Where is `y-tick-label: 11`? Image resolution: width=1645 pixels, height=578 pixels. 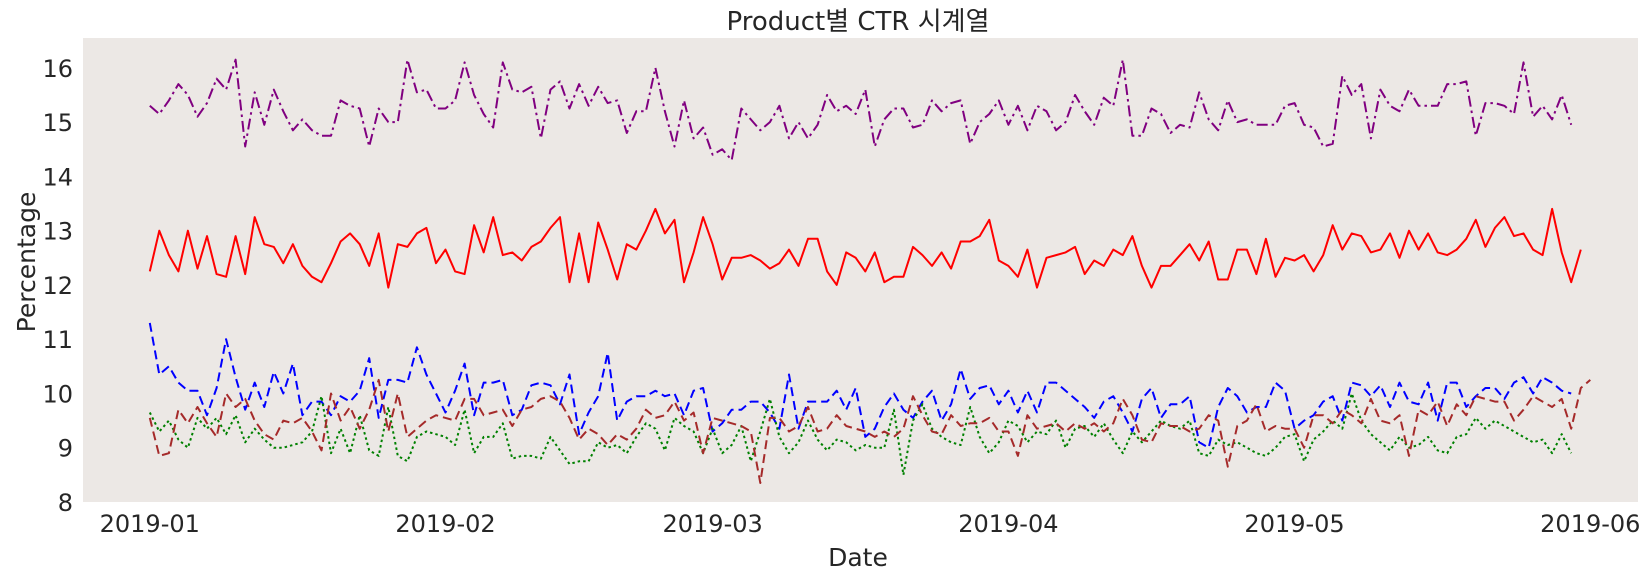
y-tick-label: 11 is located at coordinates (57, 340).